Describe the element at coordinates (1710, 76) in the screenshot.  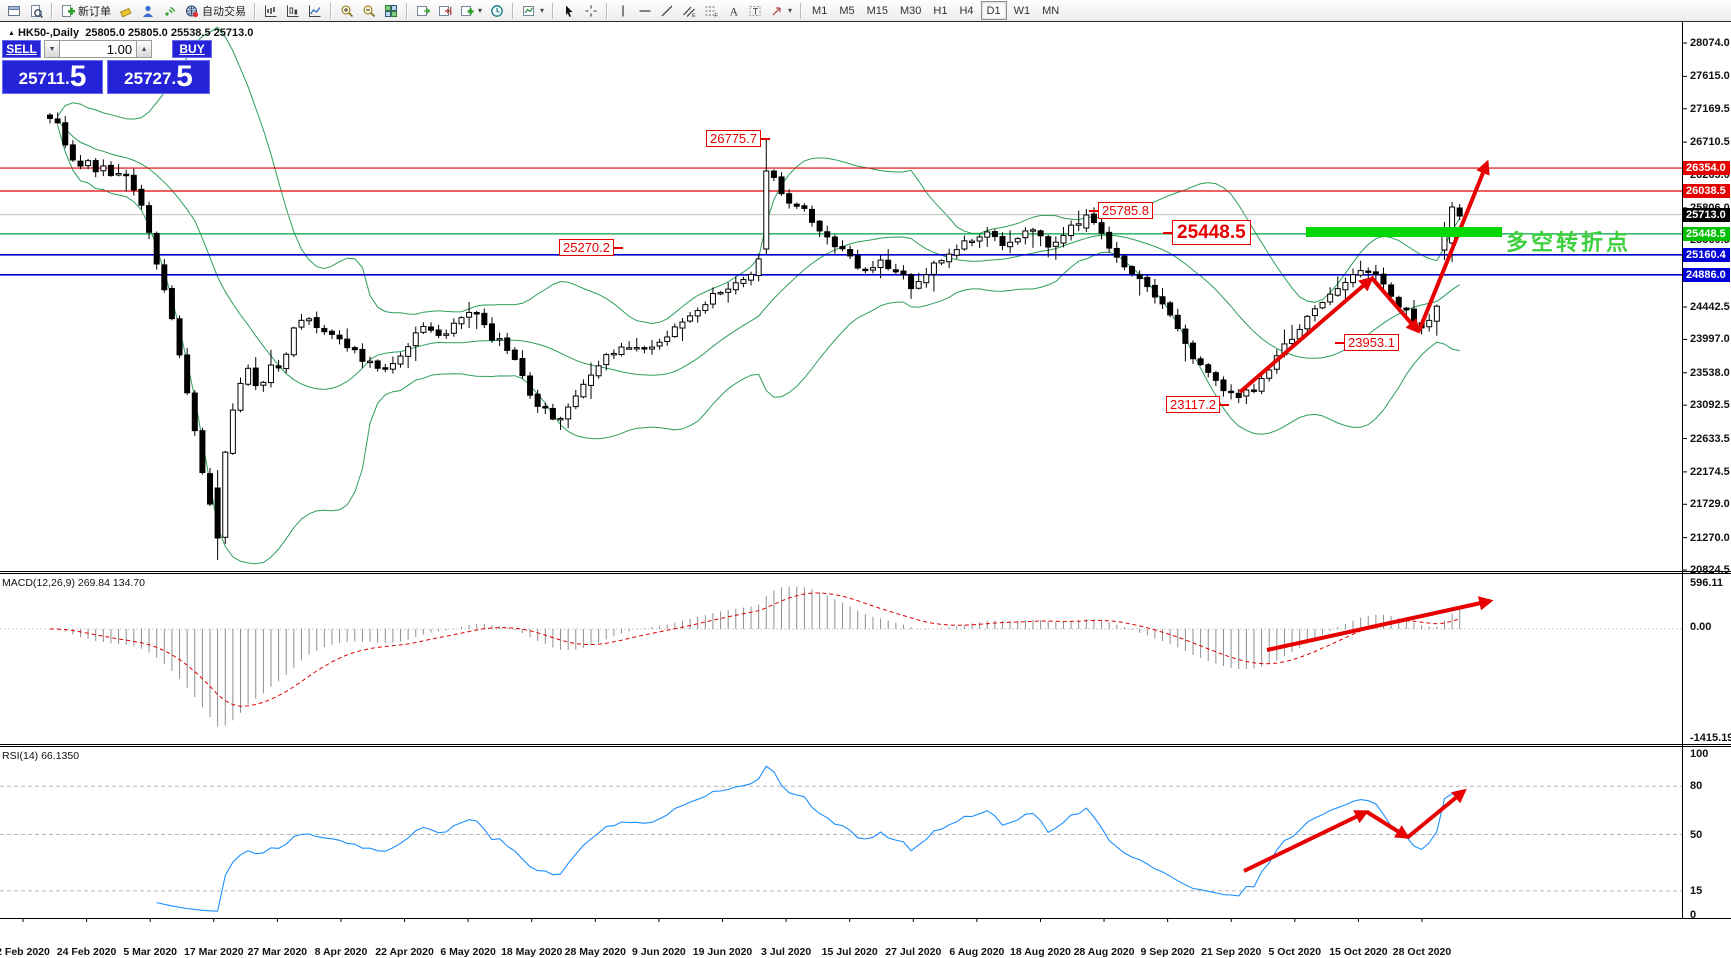
I see `price-axis-label: 27615.0` at that location.